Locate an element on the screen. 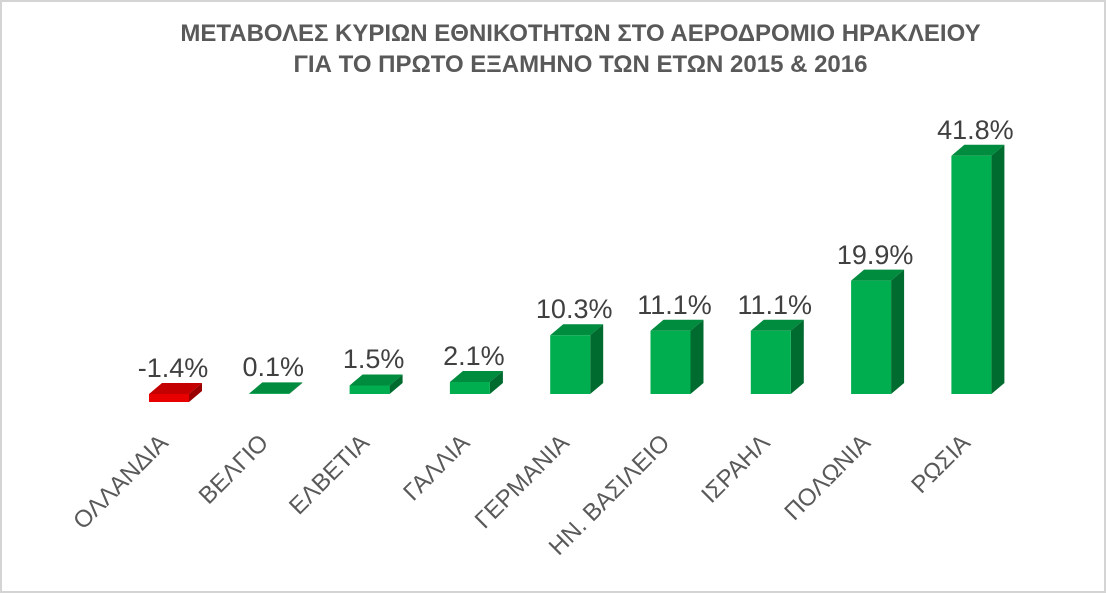 The image size is (1106, 593). bar-ΓΕΡΜΑΝΙΑ is located at coordinates (577, 359).